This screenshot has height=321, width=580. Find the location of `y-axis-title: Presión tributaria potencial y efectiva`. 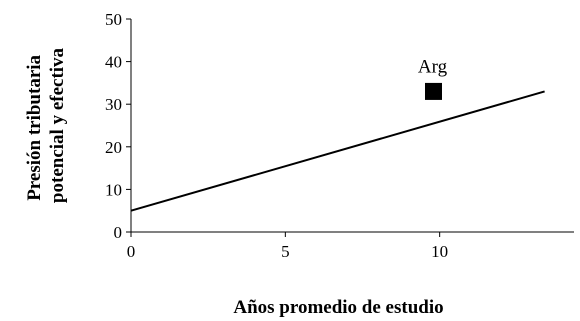

y-axis-title: Presión tributaria potencial y efectiva is located at coordinates (46, 125).